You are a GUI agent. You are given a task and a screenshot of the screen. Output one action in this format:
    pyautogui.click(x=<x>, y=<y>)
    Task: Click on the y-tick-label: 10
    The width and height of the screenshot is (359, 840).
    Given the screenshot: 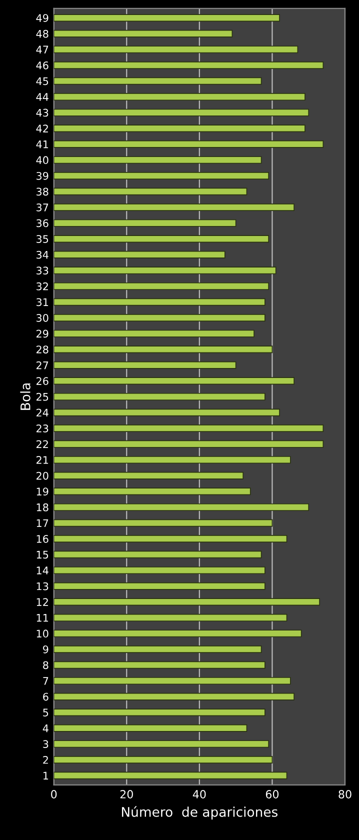 What is the action you would take?
    pyautogui.click(x=42, y=634)
    